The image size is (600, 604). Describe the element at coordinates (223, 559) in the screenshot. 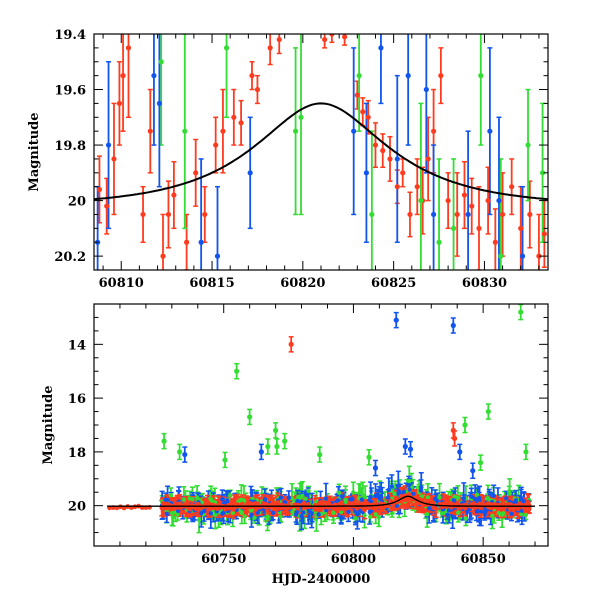

I see `bottom-x-tick-label: 60750` at that location.